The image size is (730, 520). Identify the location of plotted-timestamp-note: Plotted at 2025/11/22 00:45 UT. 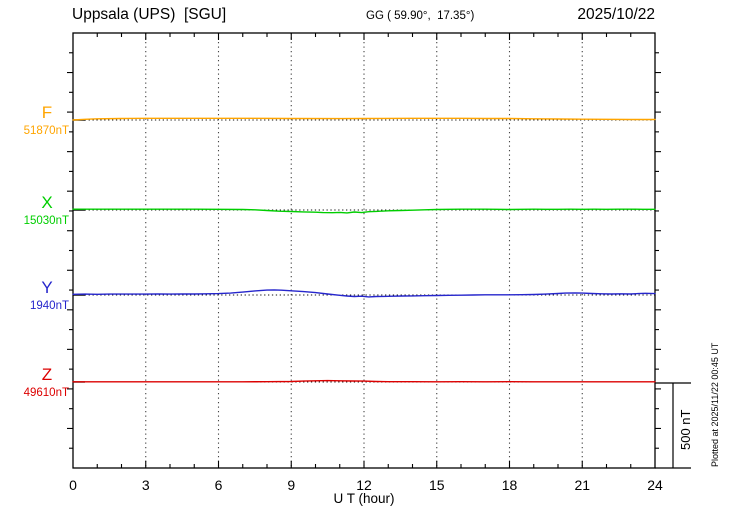
(715, 404).